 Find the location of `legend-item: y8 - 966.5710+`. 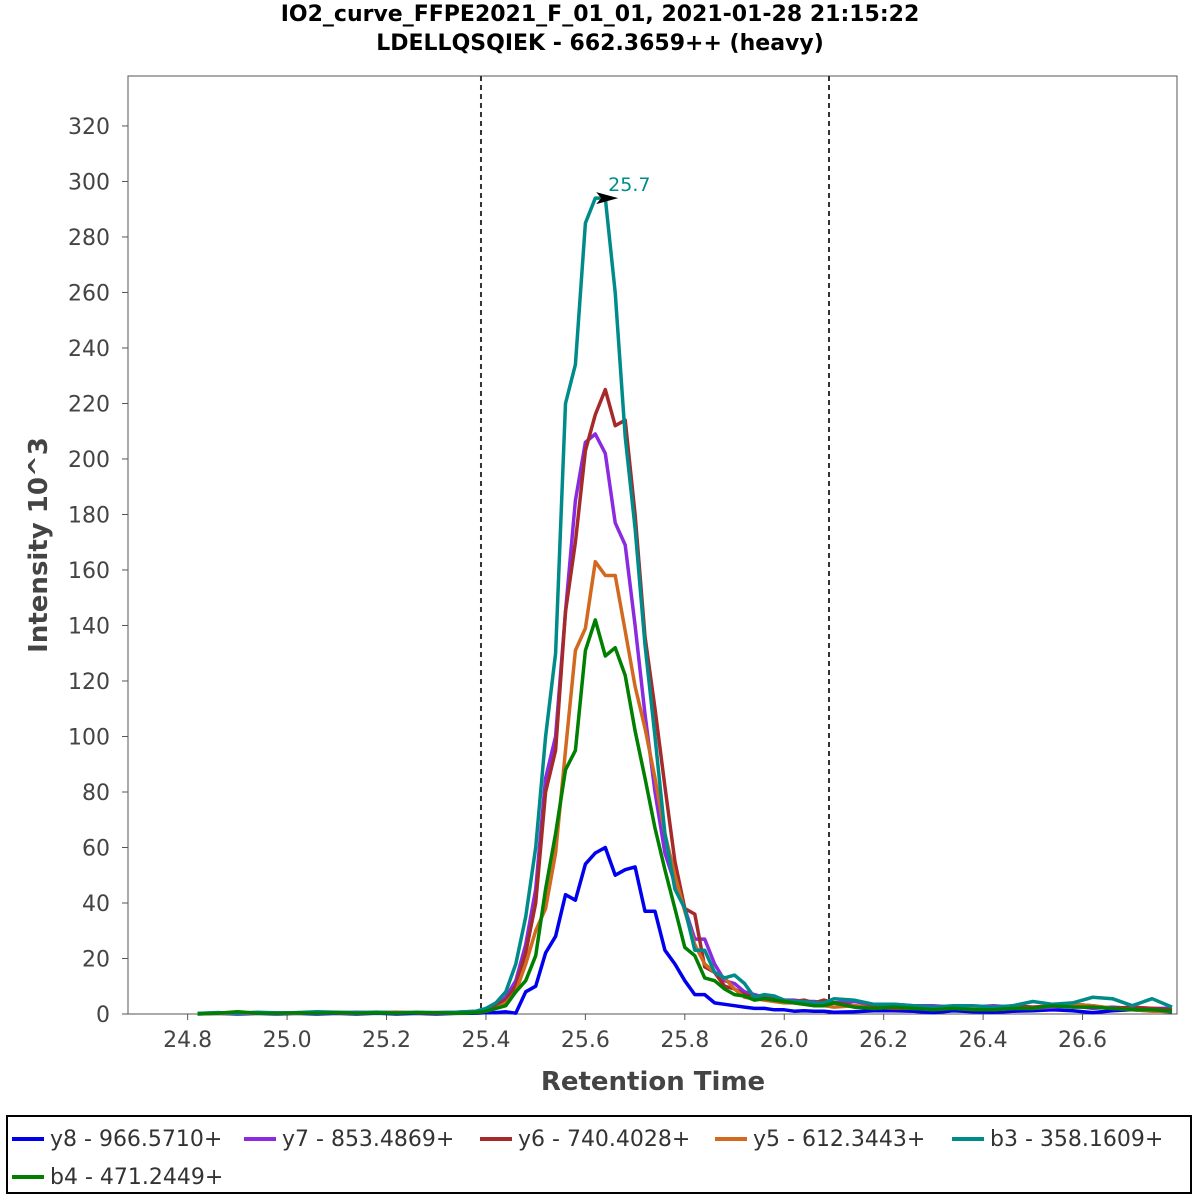

legend-item: y8 - 966.5710+ is located at coordinates (117, 1139).